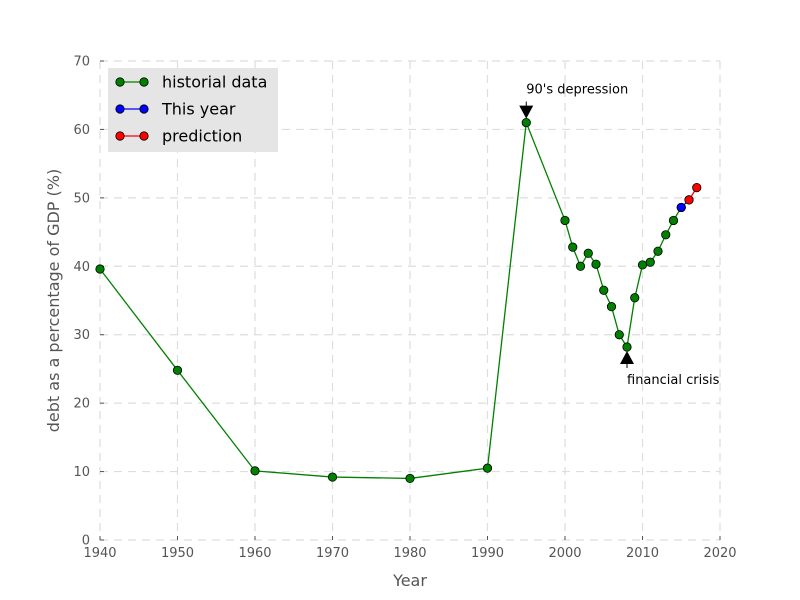 The height and width of the screenshot is (600, 800). What do you see at coordinates (577, 90) in the screenshot?
I see `annotation-label: 90's depression` at bounding box center [577, 90].